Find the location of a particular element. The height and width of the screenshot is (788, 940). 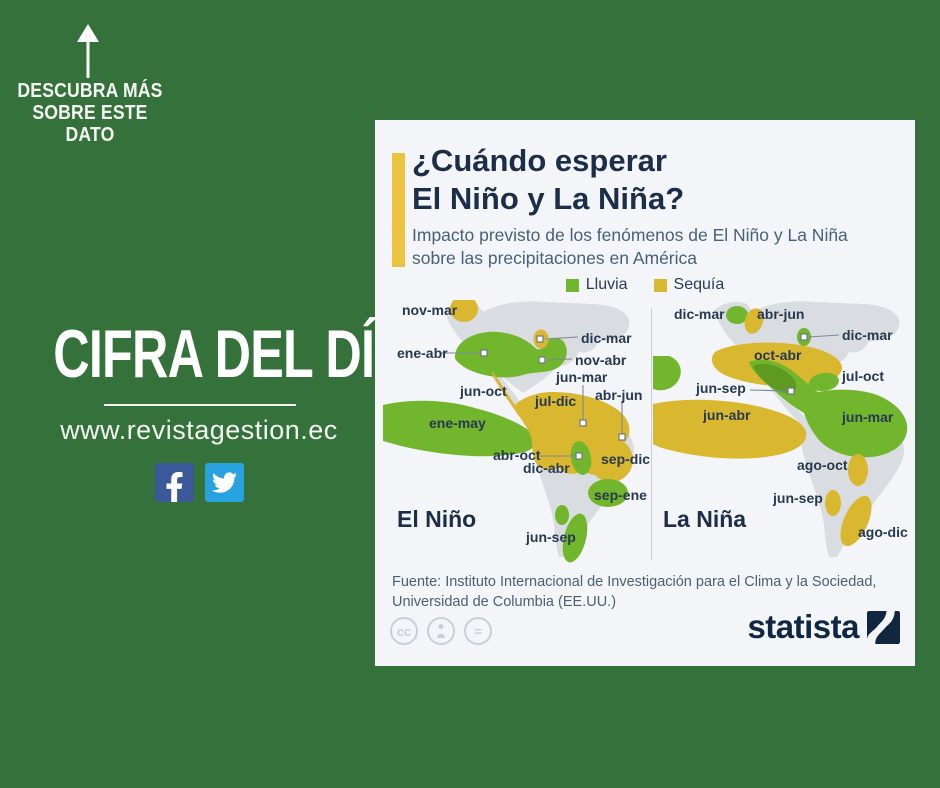

map-region-label: ago-oct is located at coordinates (822, 465).